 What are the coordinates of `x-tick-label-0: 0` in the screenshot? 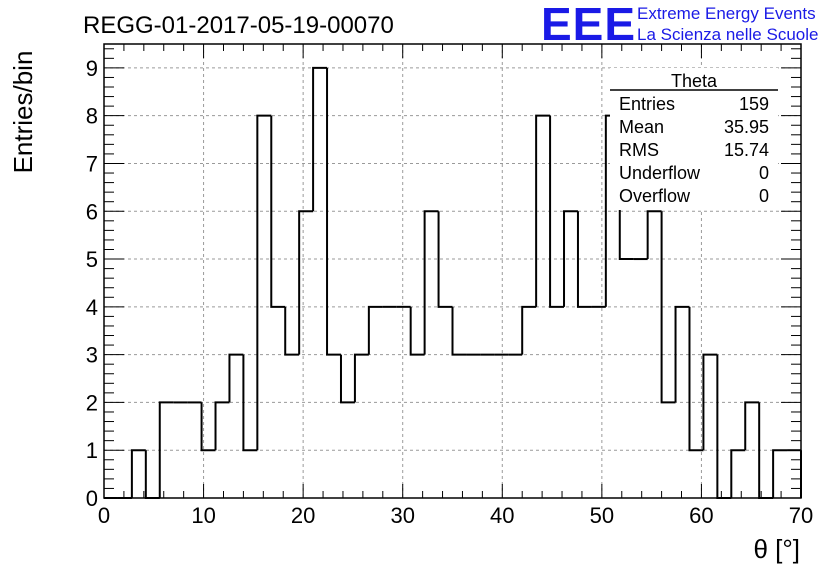 It's located at (104, 515).